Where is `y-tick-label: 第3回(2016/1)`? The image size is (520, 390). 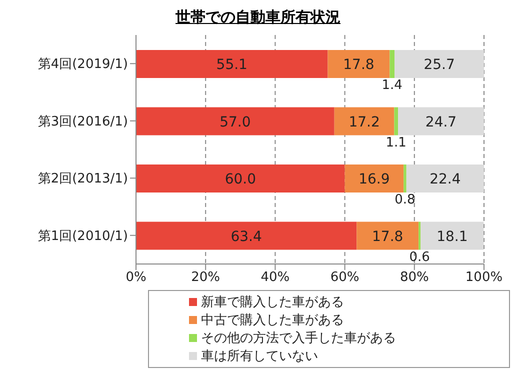 y-tick-label: 第3回(2016/1) is located at coordinates (83, 122).